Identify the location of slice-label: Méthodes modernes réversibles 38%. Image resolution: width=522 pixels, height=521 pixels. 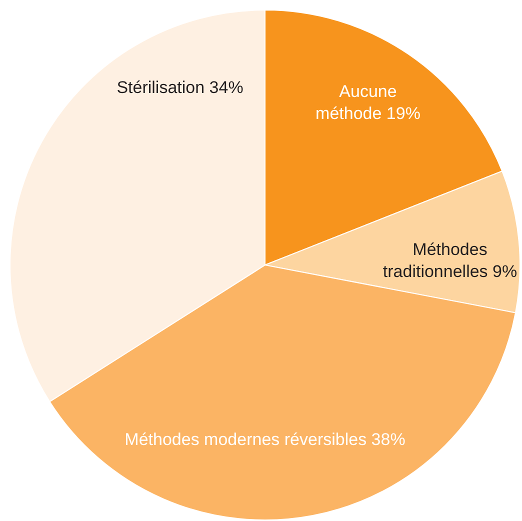
(265, 439).